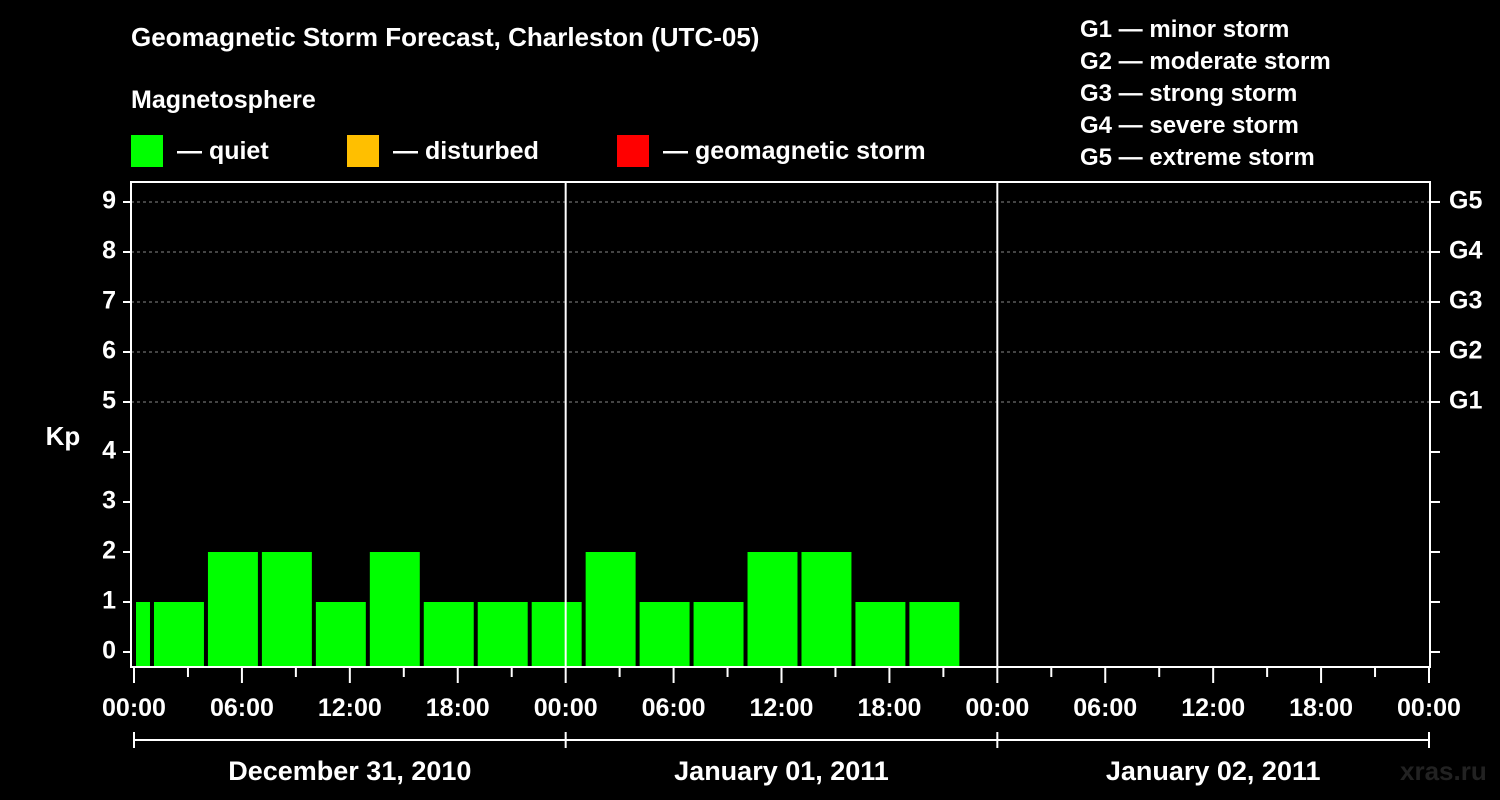  I want to click on x-tick-label-9: 06:00, so click(1105, 708).